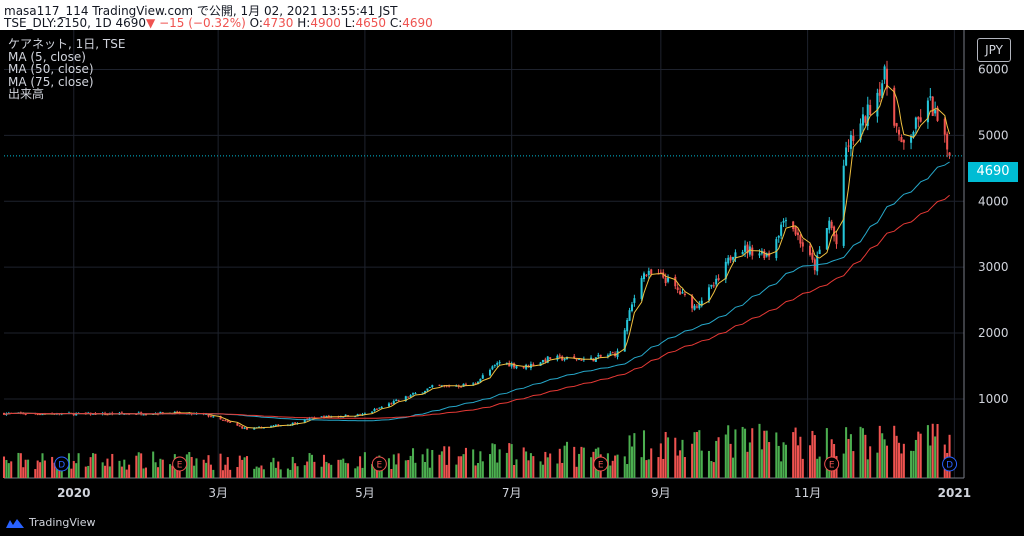  I want to click on low-label: L:, so click(350, 23).